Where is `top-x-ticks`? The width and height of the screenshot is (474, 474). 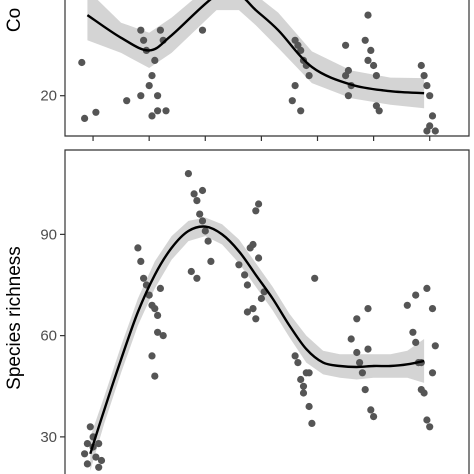 top-x-ticks is located at coordinates (261, 138).